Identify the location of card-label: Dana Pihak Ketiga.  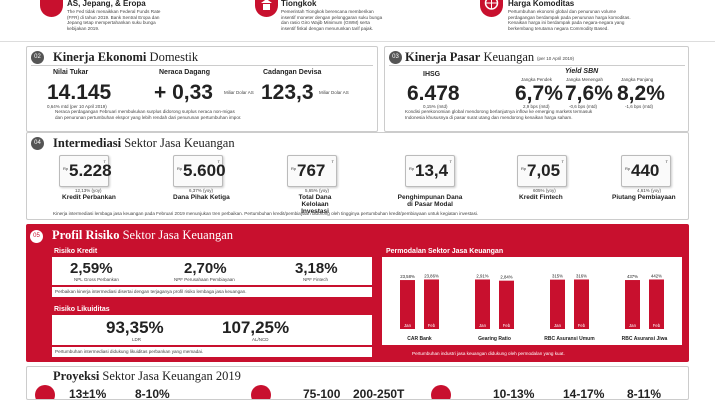
(201, 197).